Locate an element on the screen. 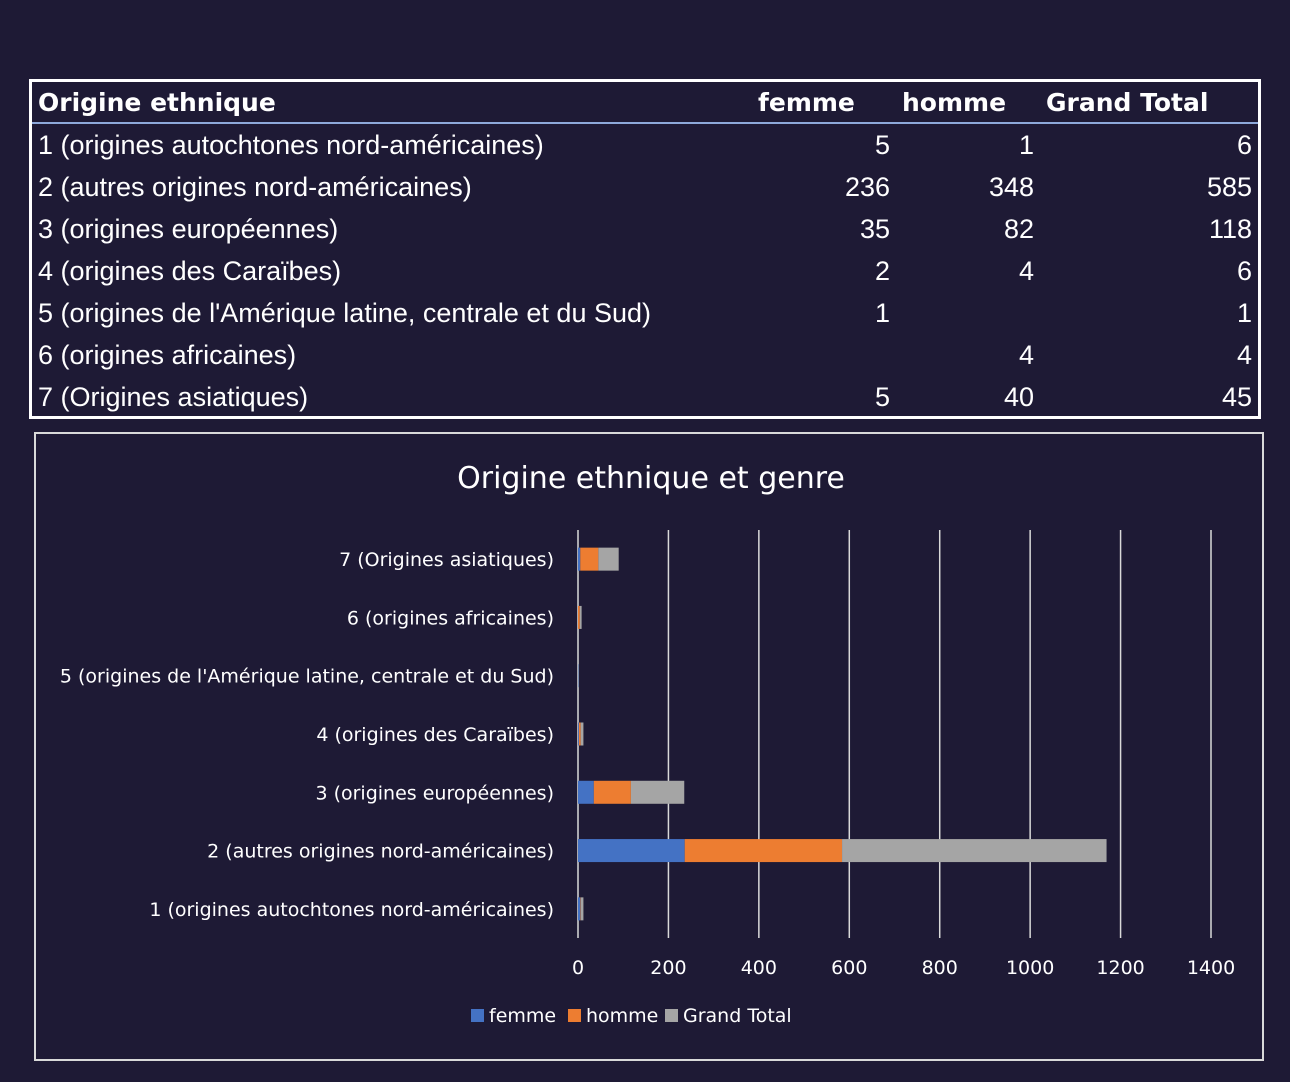 Image resolution: width=1290 pixels, height=1082 pixels. y-category-label: 7 (Origines asiatiques) is located at coordinates (446, 560).